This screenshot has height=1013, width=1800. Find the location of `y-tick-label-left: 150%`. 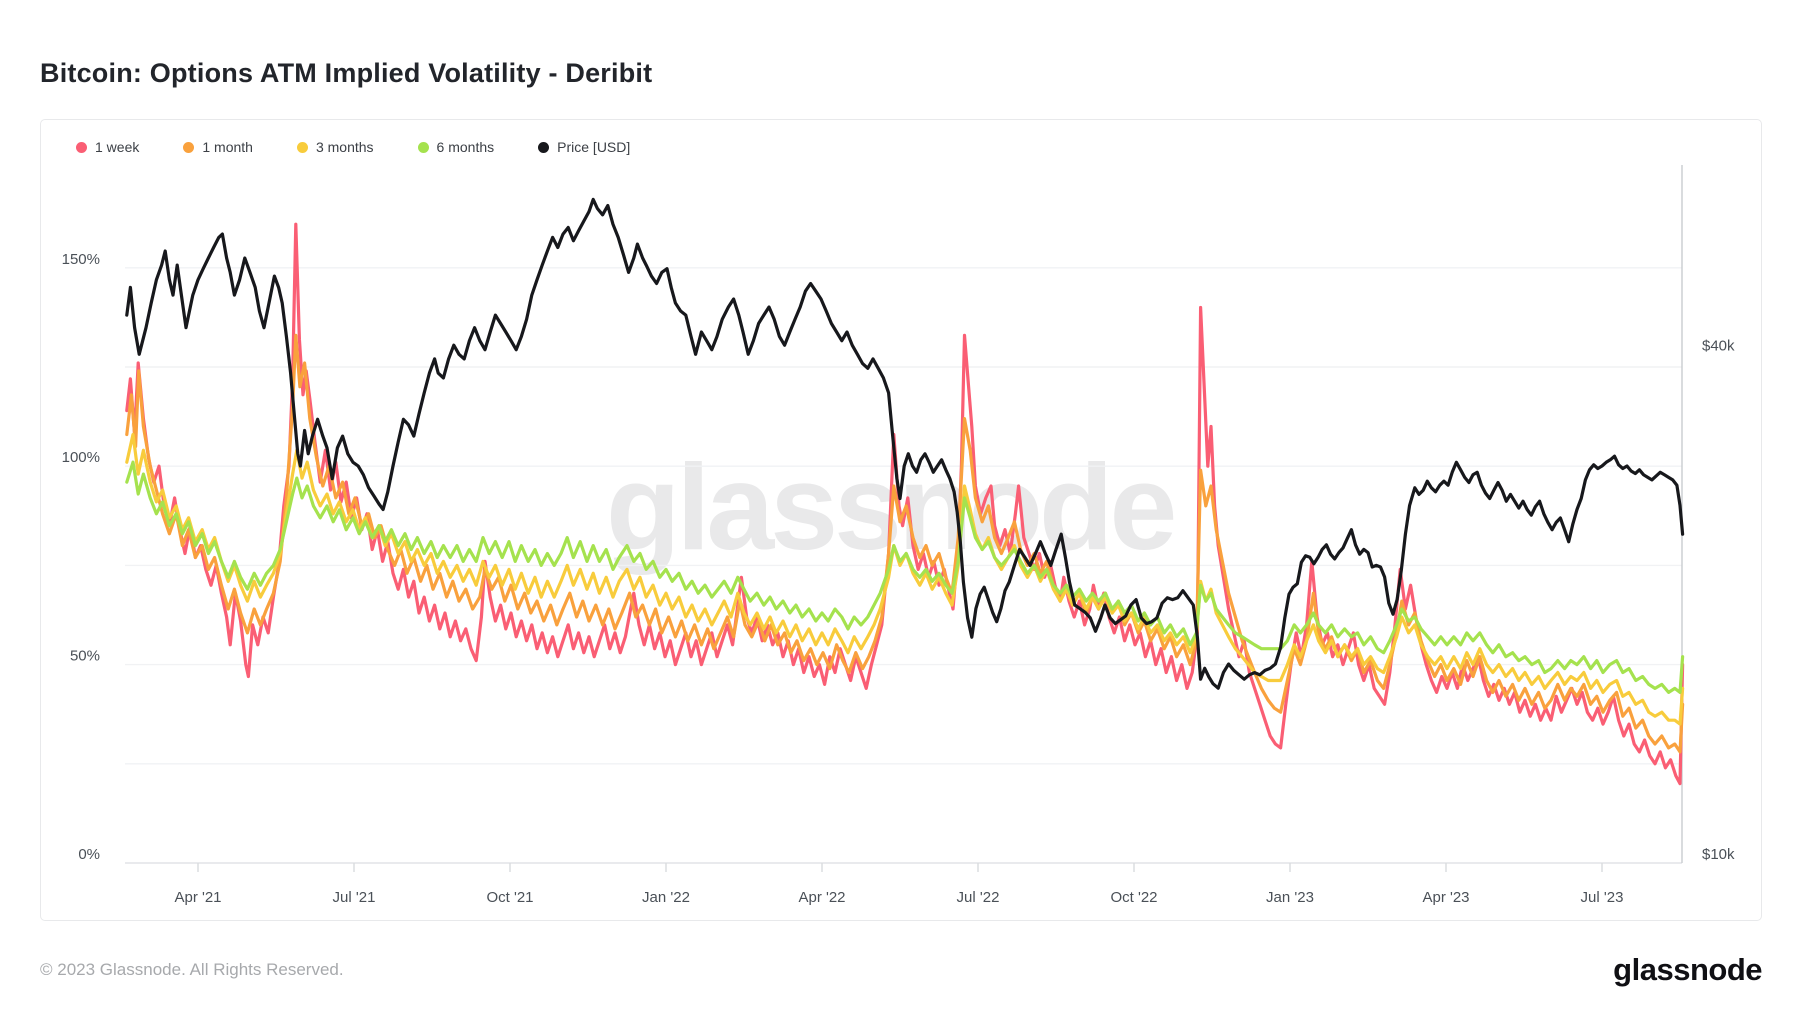

y-tick-label-left: 150% is located at coordinates (81, 259).